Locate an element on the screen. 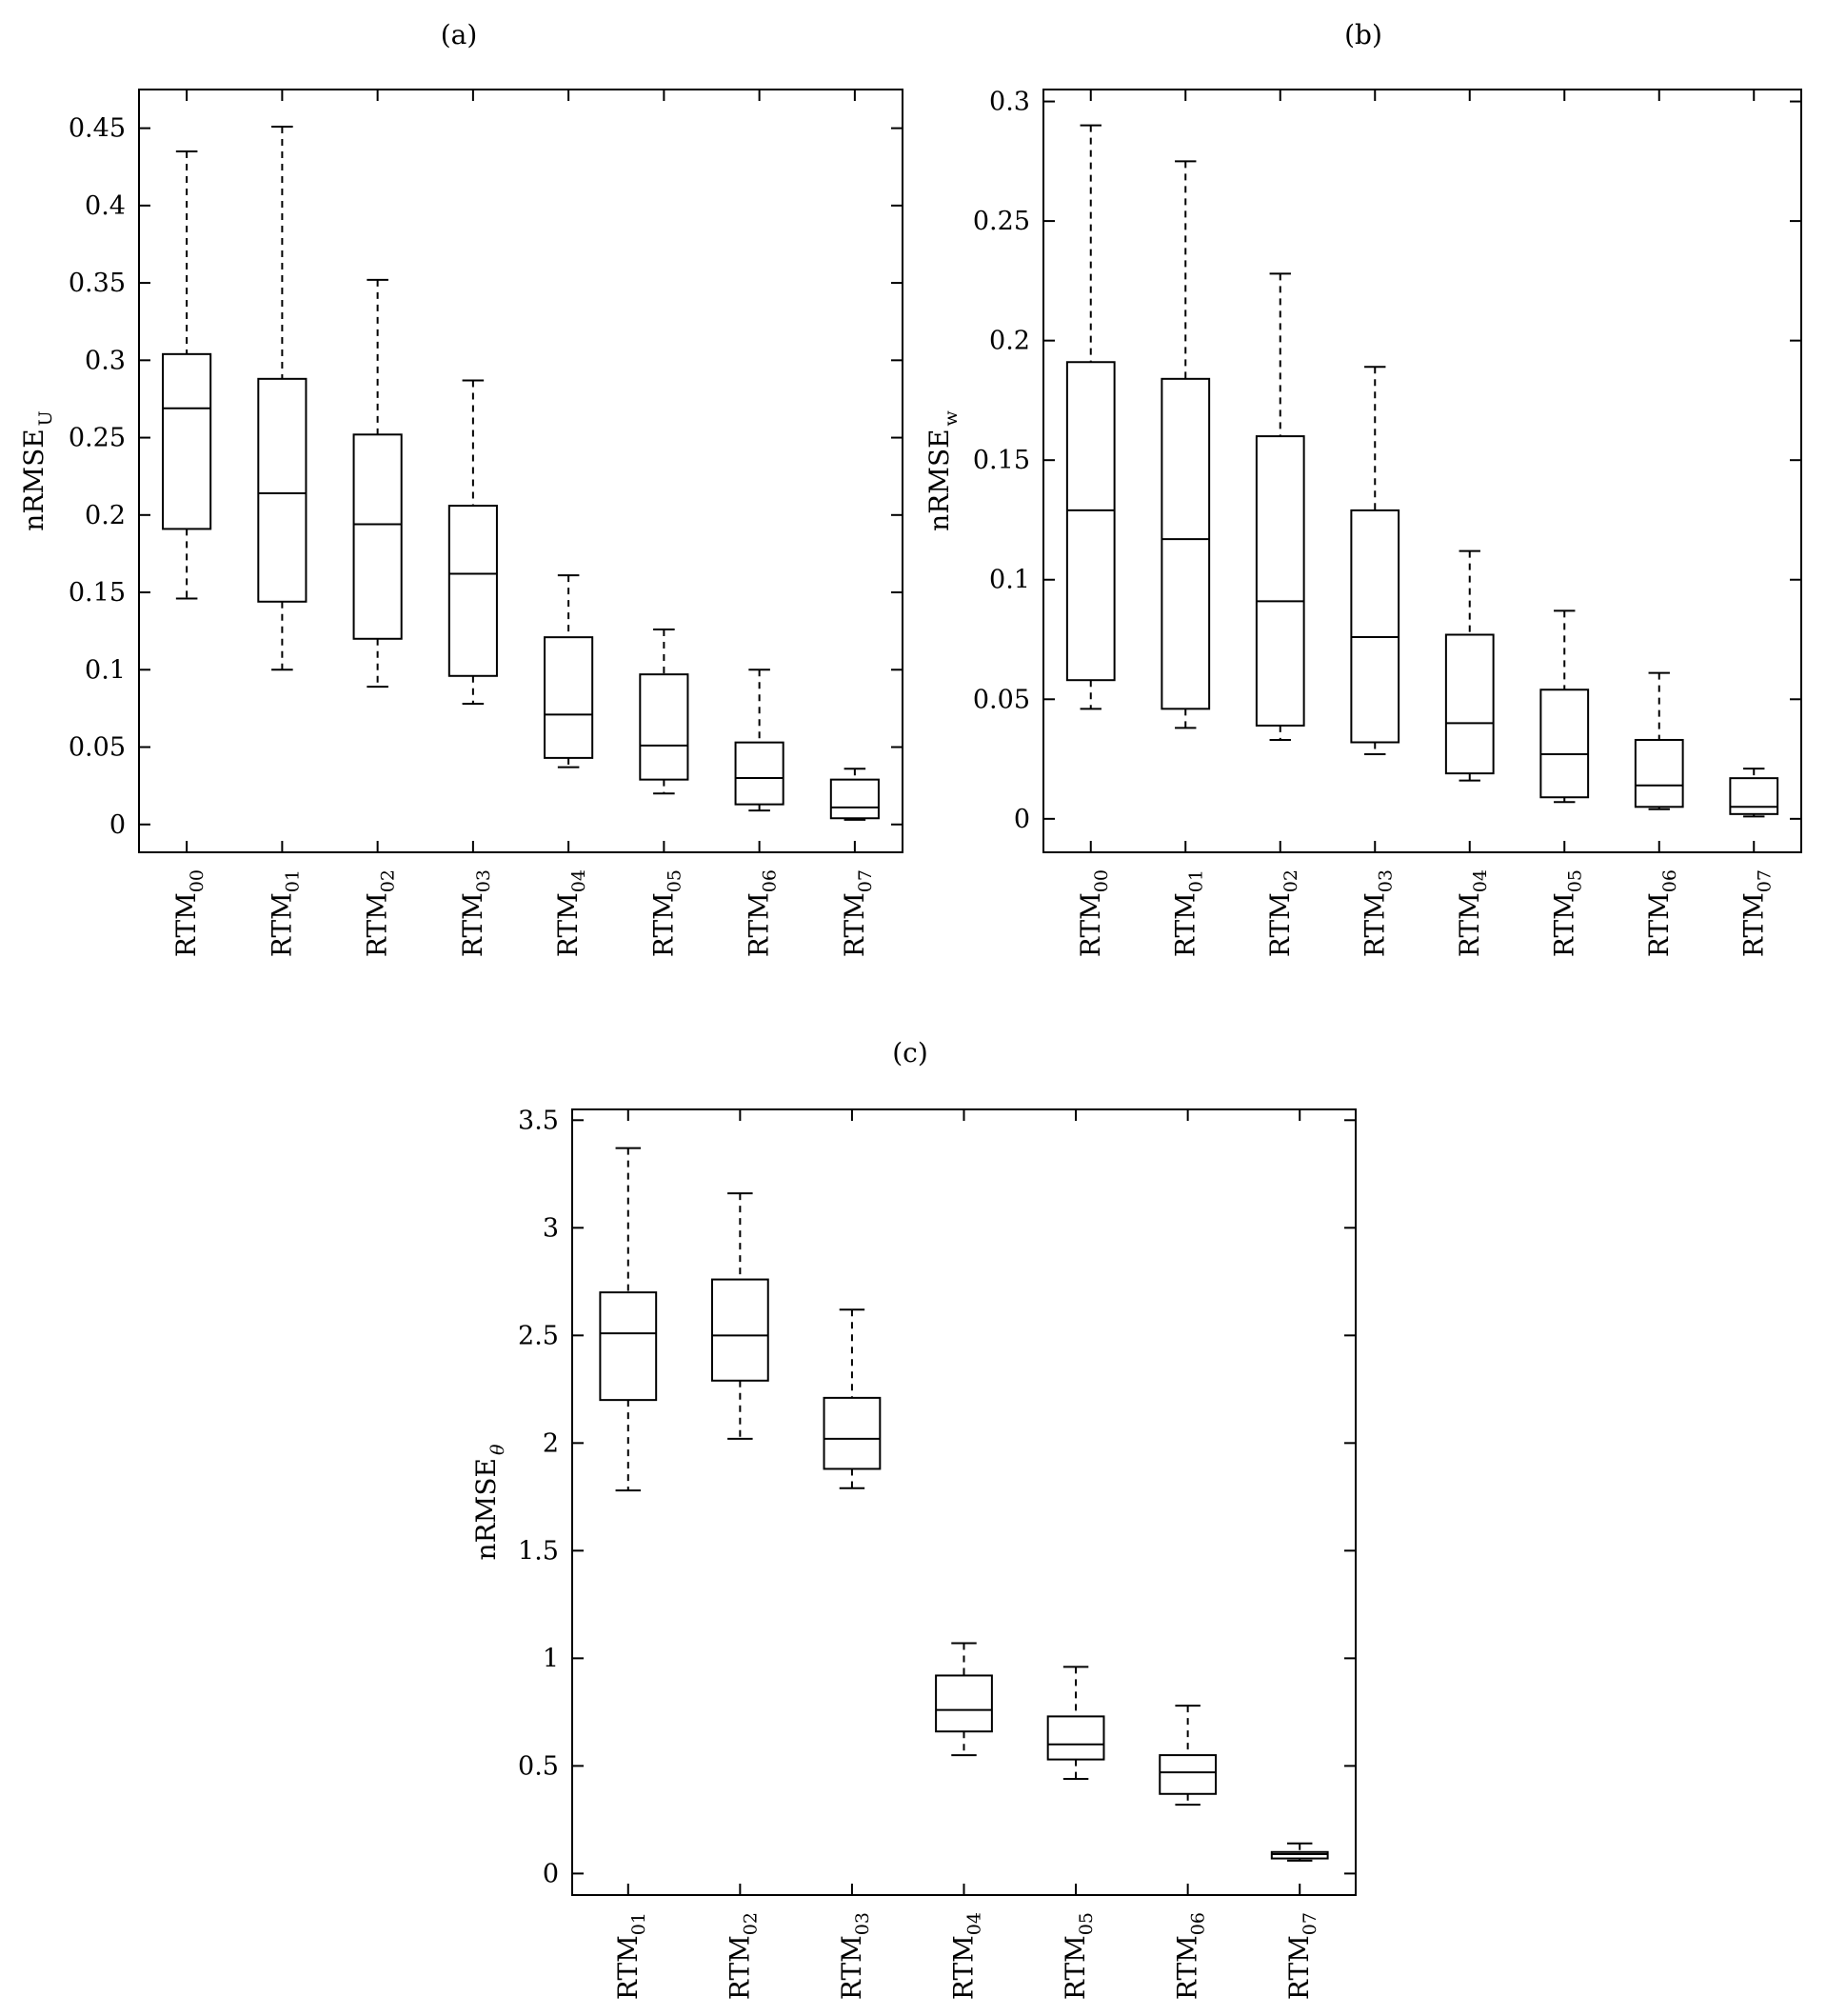 The height and width of the screenshot is (2016, 1826). y-tick-label: 1.5 is located at coordinates (538, 1551).